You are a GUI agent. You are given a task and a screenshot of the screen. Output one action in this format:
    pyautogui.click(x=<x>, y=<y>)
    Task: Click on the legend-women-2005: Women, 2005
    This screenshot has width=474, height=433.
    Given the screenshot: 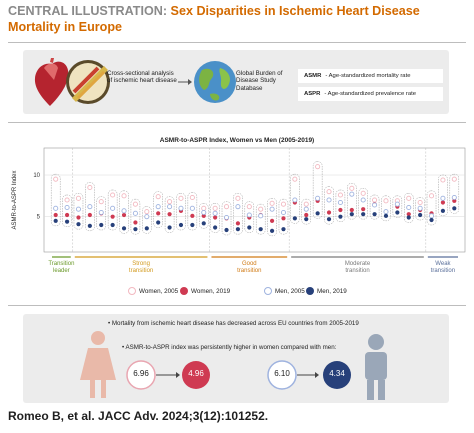 What is the action you would take?
    pyautogui.click(x=153, y=291)
    